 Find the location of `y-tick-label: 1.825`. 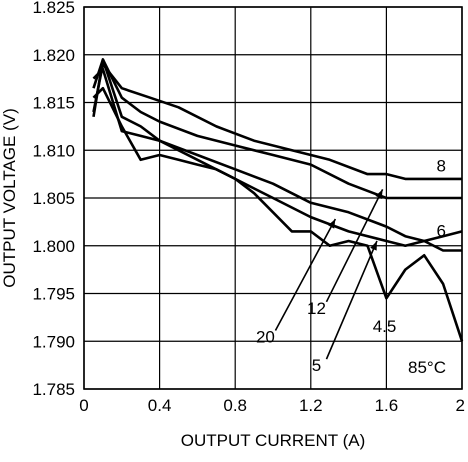

y-tick-label: 1.825 is located at coordinates (53, 8).